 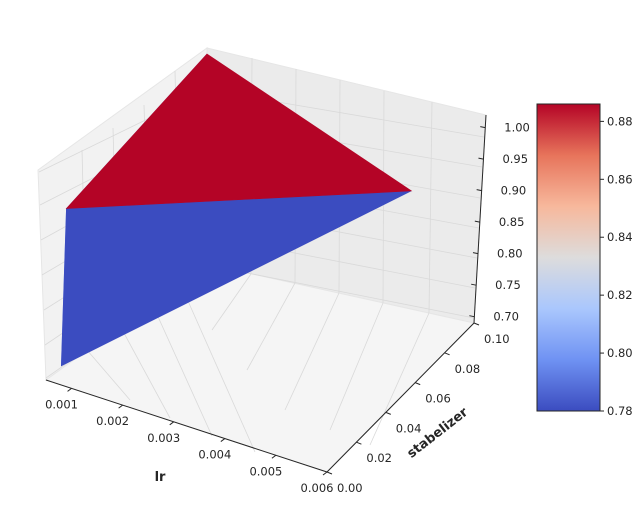 What do you see at coordinates (186, 426) in the screenshot?
I see `x-axis-line` at bounding box center [186, 426].